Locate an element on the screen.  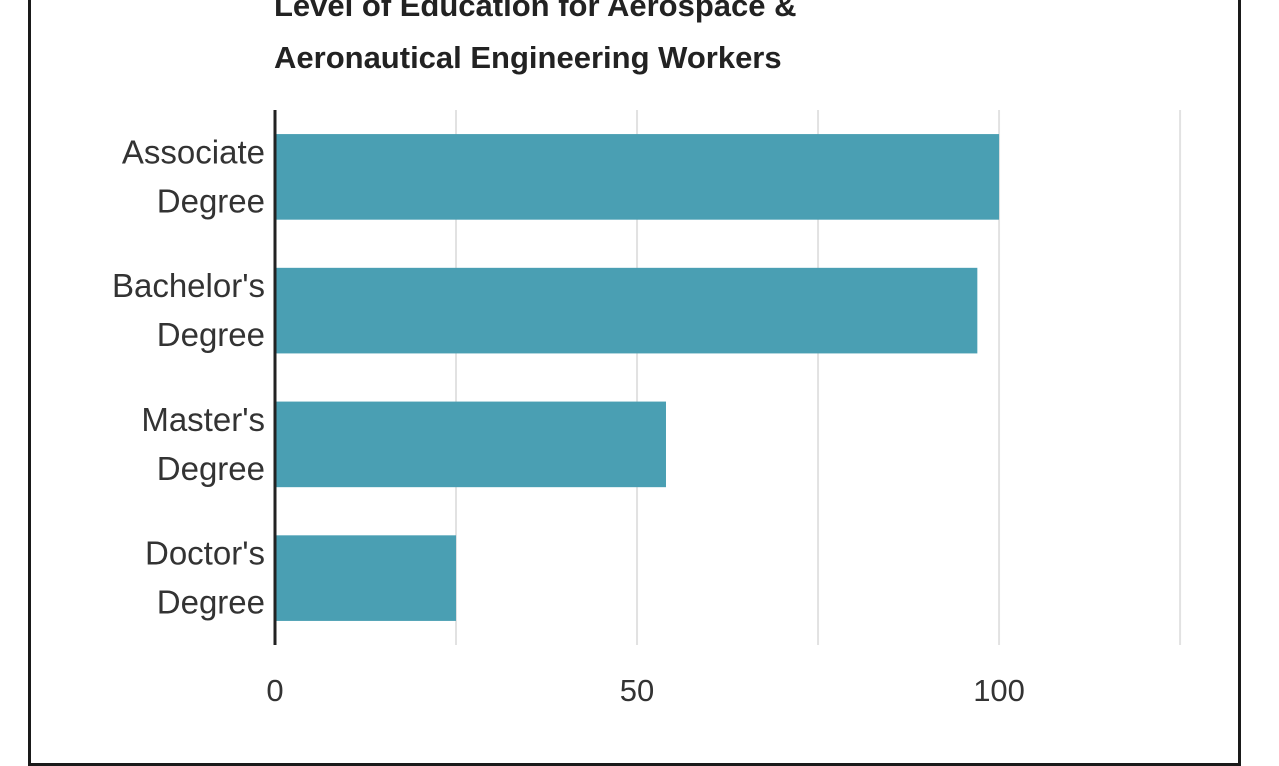
category-label: Associate is located at coordinates (193, 151).